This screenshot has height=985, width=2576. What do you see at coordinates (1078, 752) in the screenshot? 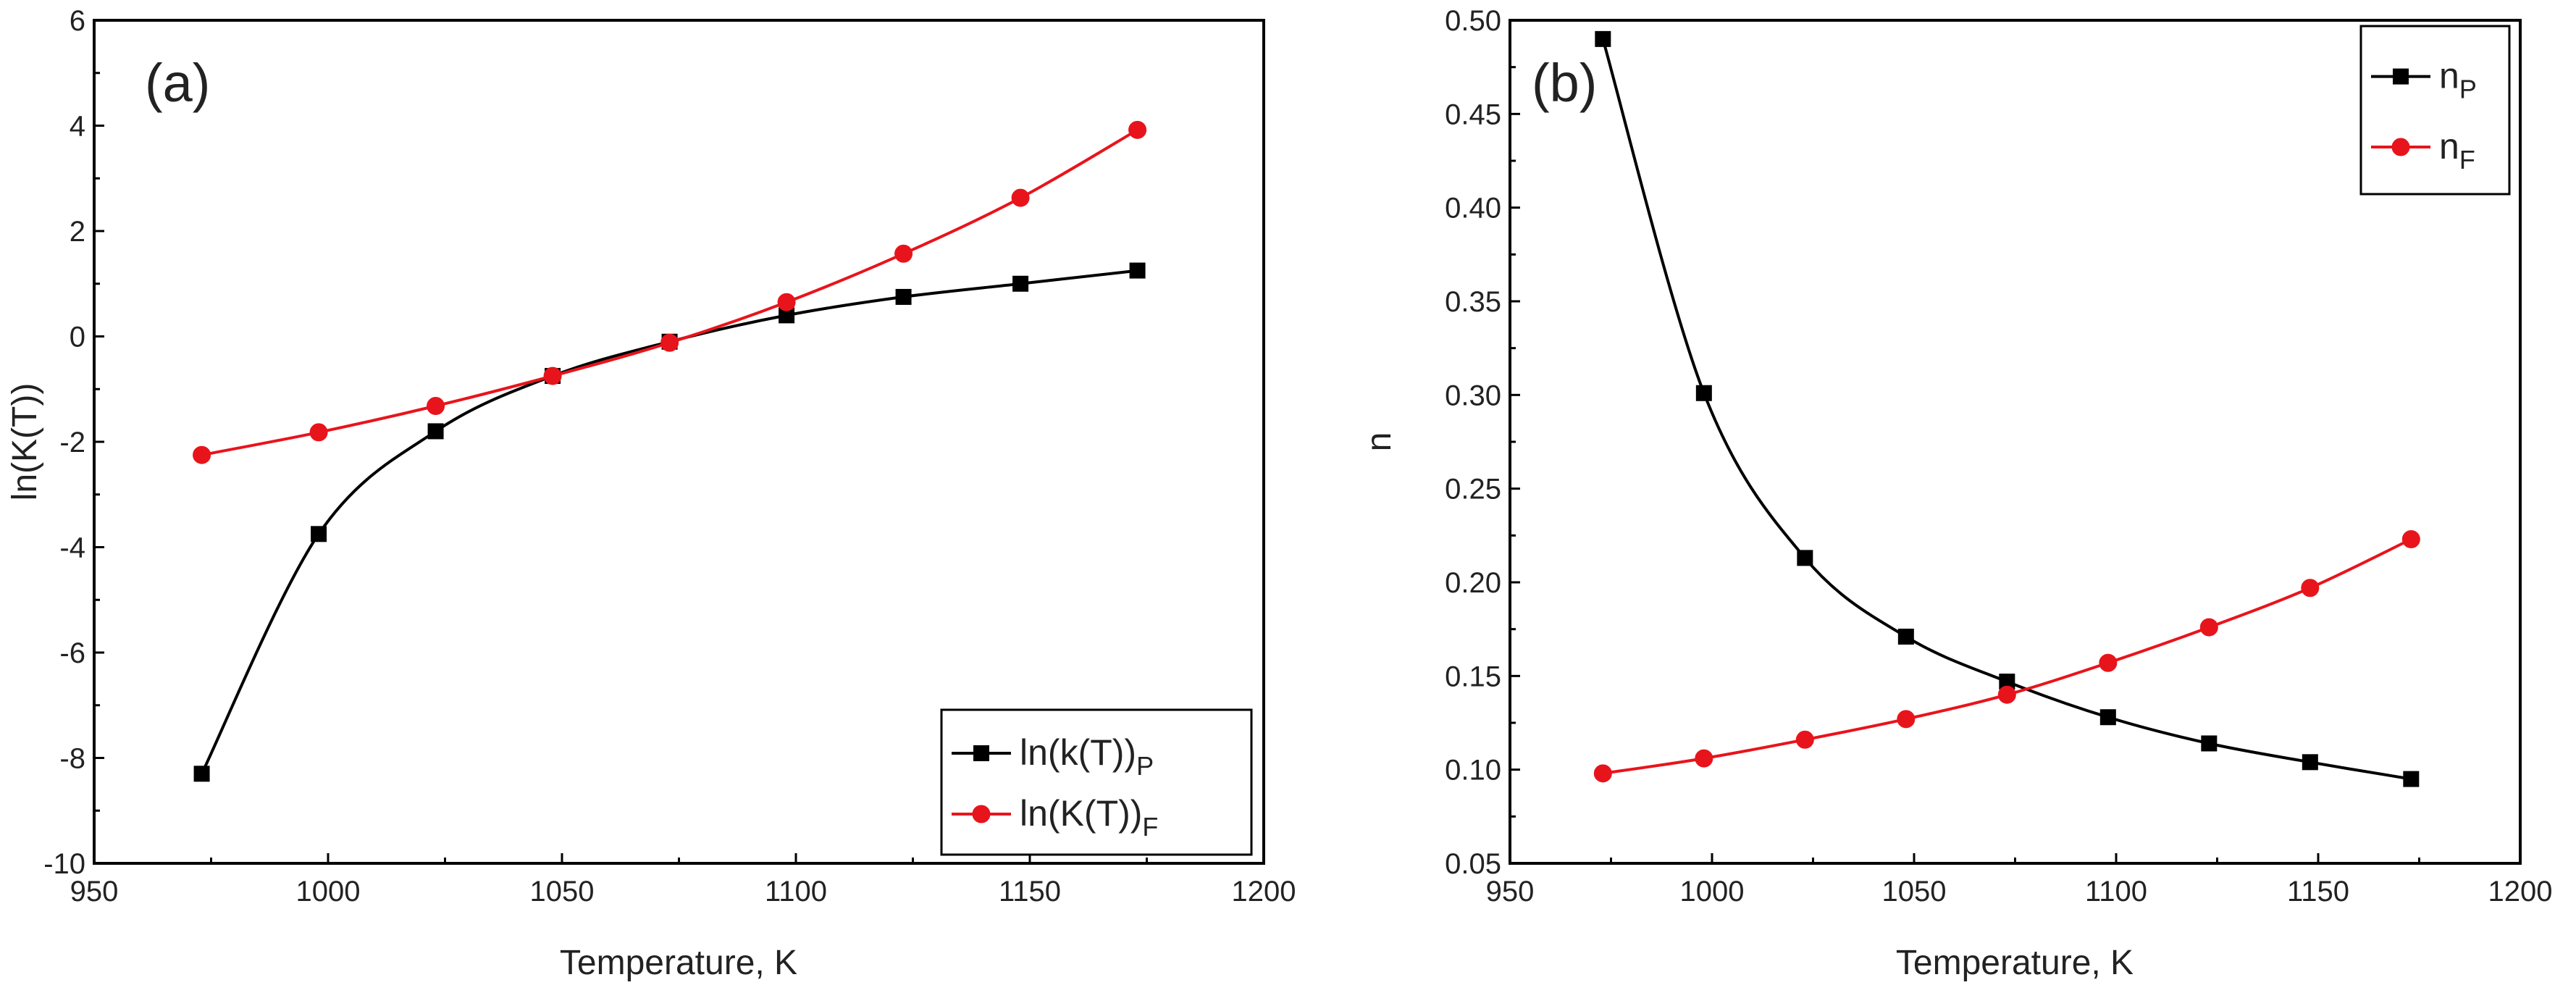
I see `legend-name-a-0: ln(k(T))` at bounding box center [1078, 752].